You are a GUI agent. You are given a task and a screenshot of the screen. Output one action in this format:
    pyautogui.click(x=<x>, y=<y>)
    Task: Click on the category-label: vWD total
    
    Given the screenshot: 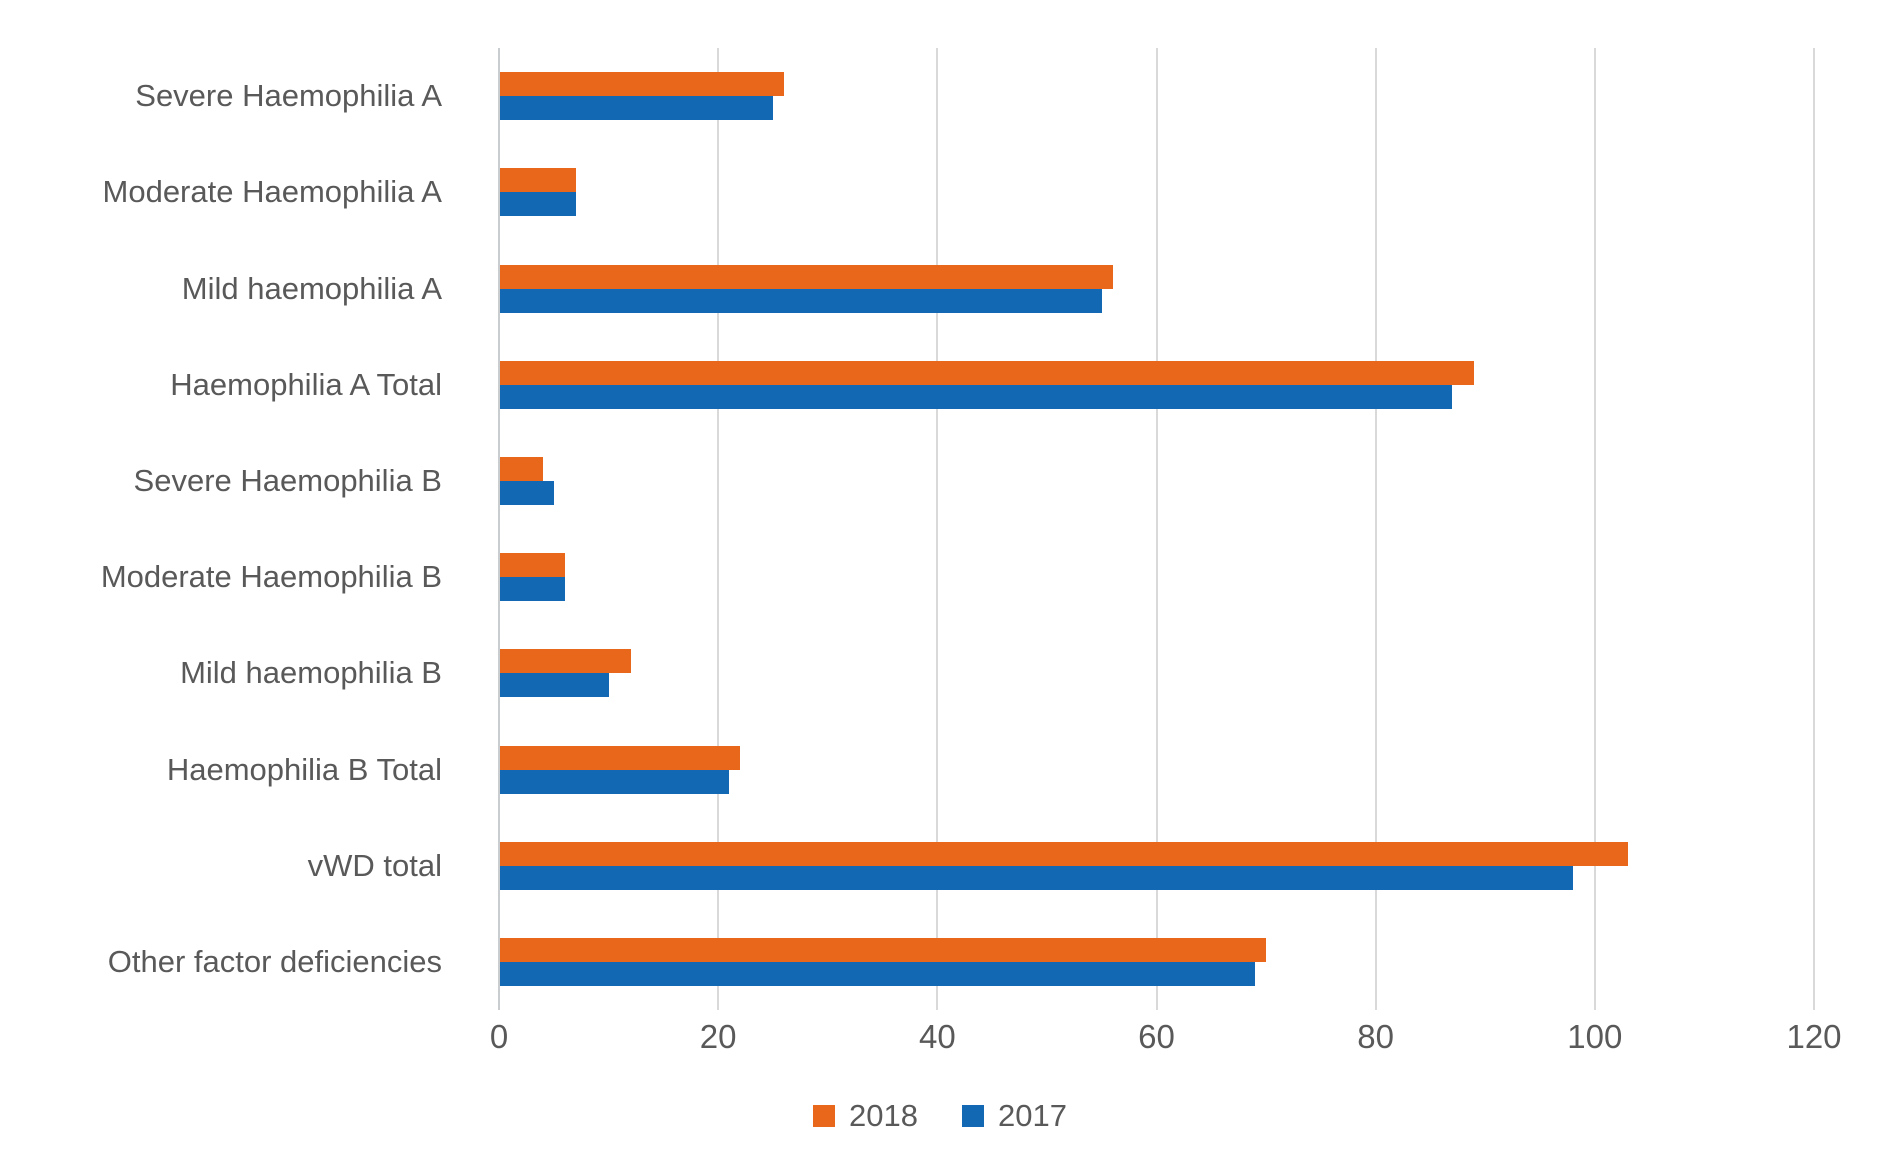 What is the action you would take?
    pyautogui.click(x=374, y=865)
    